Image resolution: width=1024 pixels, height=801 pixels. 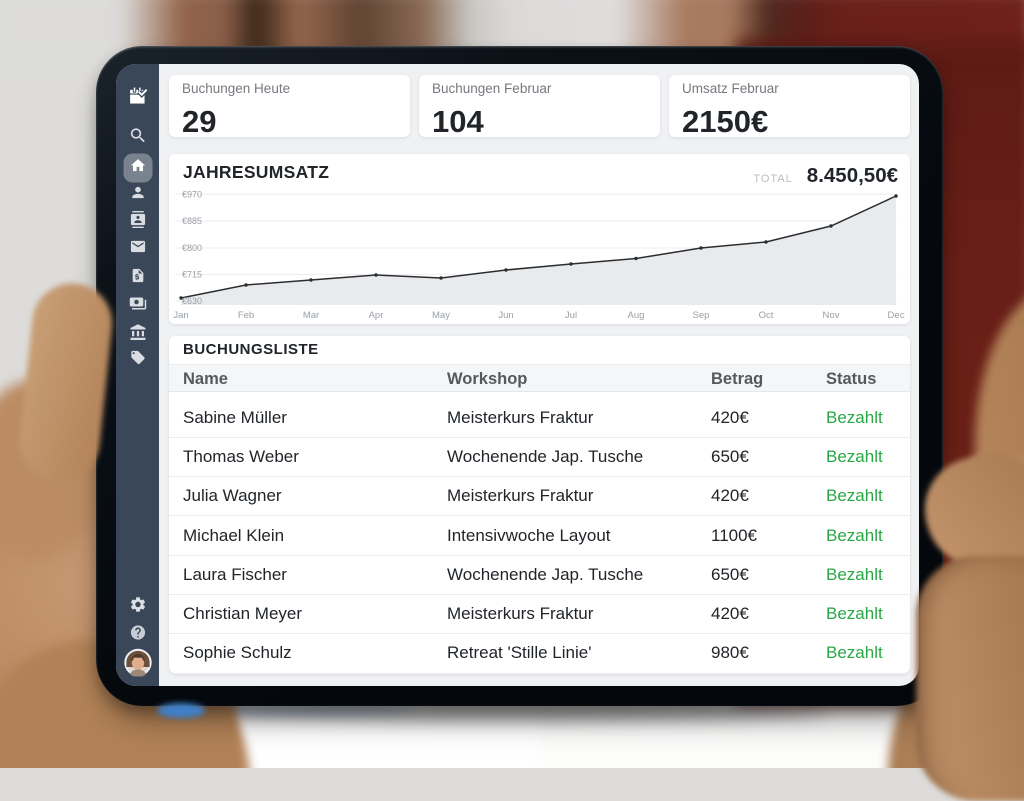 What do you see at coordinates (505, 315) in the screenshot?
I see `svg-text: Jun` at bounding box center [505, 315].